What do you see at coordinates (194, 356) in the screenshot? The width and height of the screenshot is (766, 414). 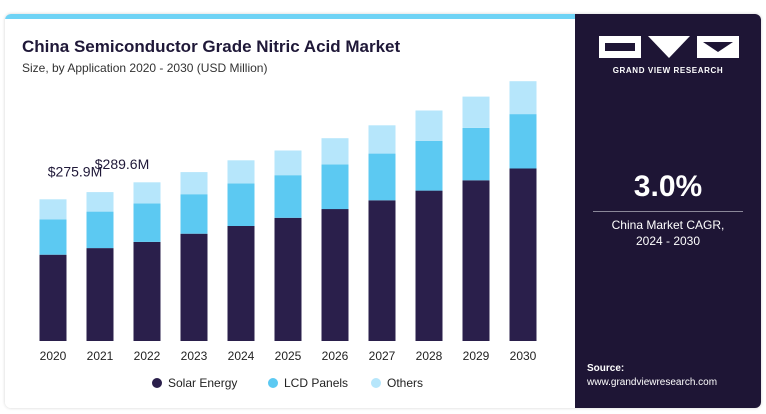 I see `x-tick-label: 2023` at bounding box center [194, 356].